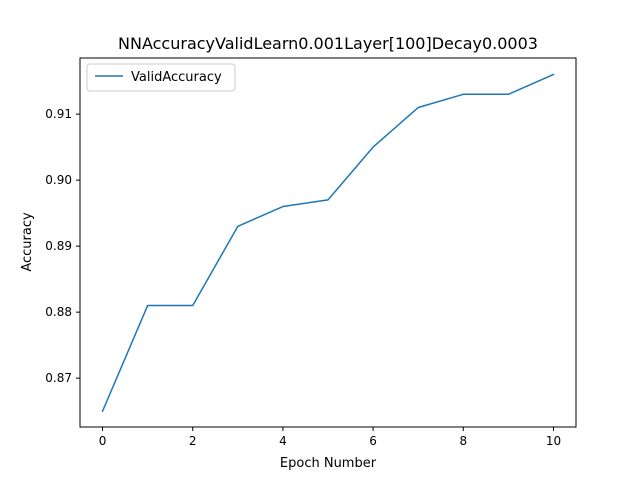 Image resolution: width=640 pixels, height=485 pixels. I want to click on y-tick-label: 0.91, so click(58, 114).